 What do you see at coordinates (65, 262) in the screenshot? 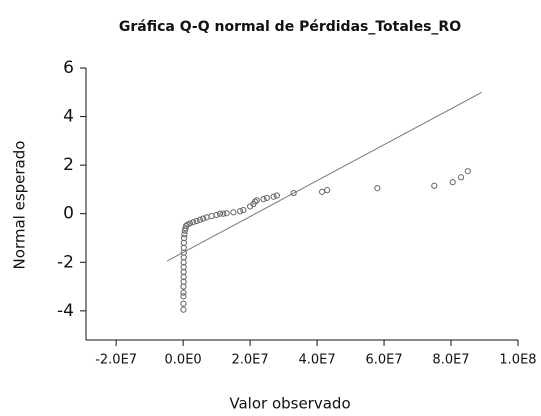
I see `y-tick-label: -2` at bounding box center [65, 262].